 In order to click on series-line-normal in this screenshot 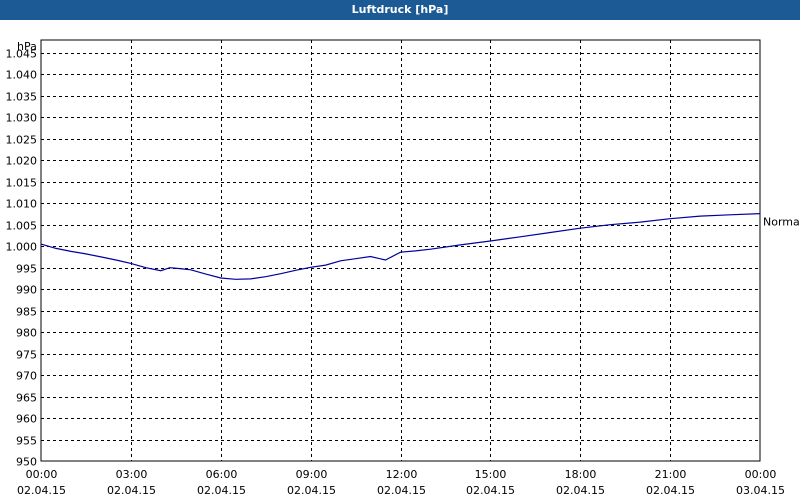, I will do `click(400, 246)`.